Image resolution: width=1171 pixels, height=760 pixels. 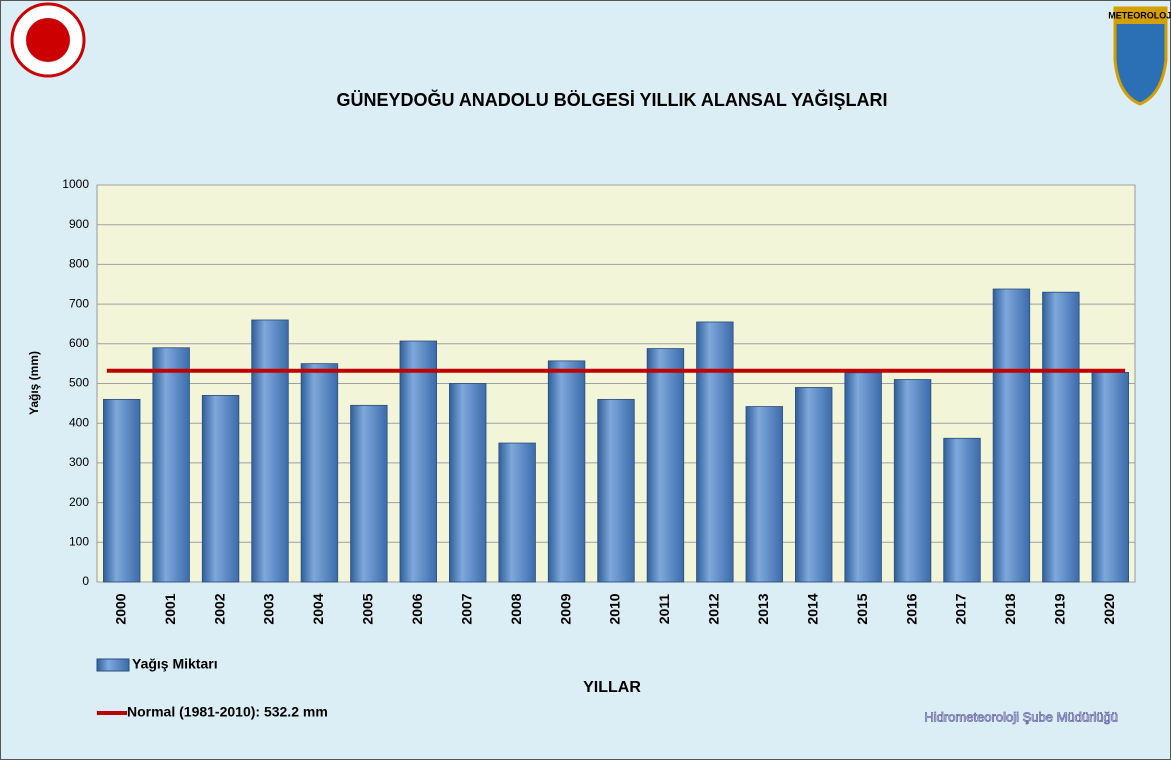 I want to click on y-tick-label: 800, so click(x=79, y=264).